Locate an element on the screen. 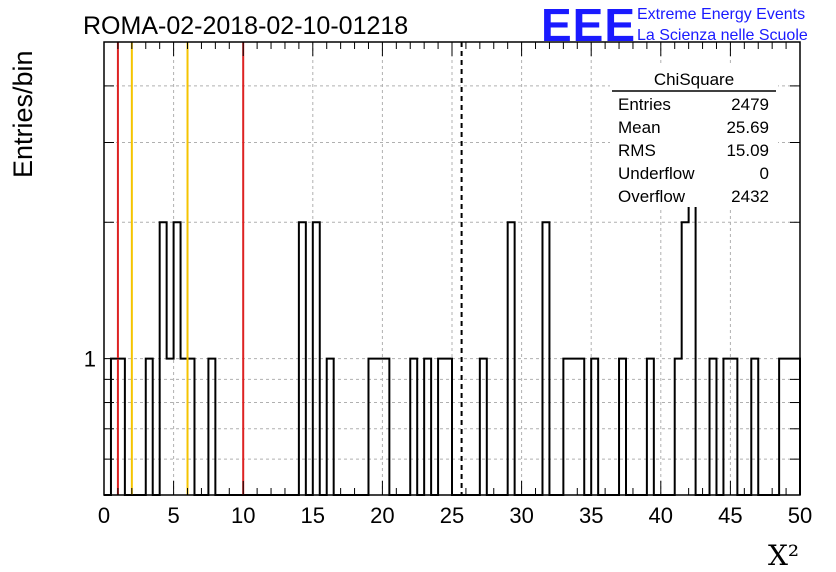  x-tick-label: 5 is located at coordinates (173, 515).